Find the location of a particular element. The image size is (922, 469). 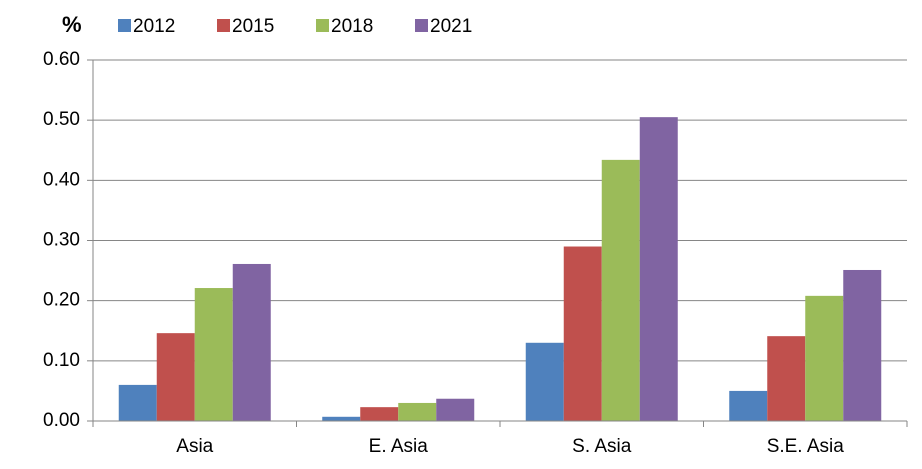

x-tick-label: S. Asia is located at coordinates (602, 446).